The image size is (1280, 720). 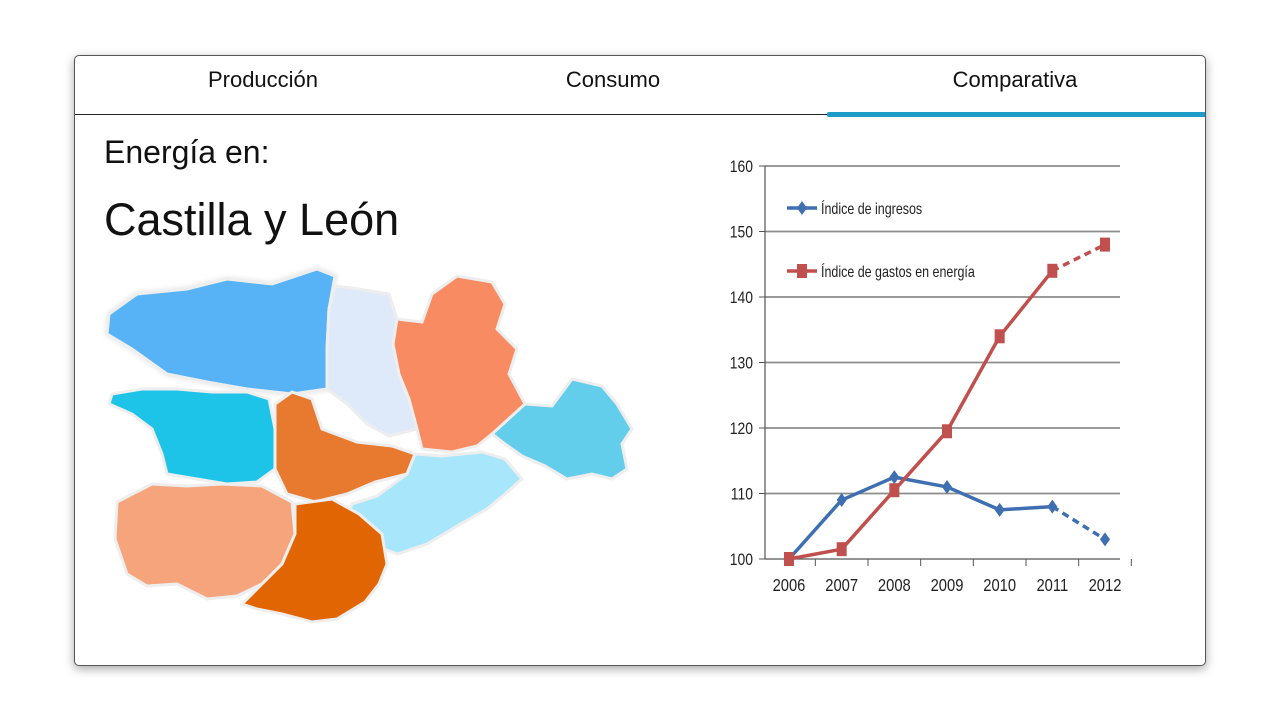 What do you see at coordinates (789, 586) in the screenshot?
I see `x-tick-label: 2006` at bounding box center [789, 586].